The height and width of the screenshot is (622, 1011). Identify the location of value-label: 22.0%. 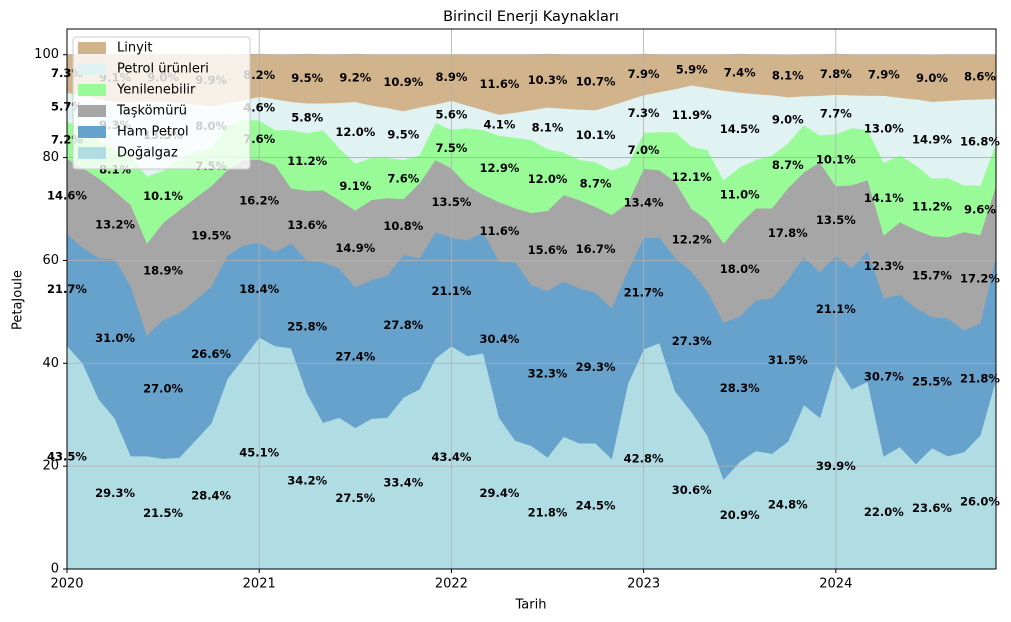
(884, 512).